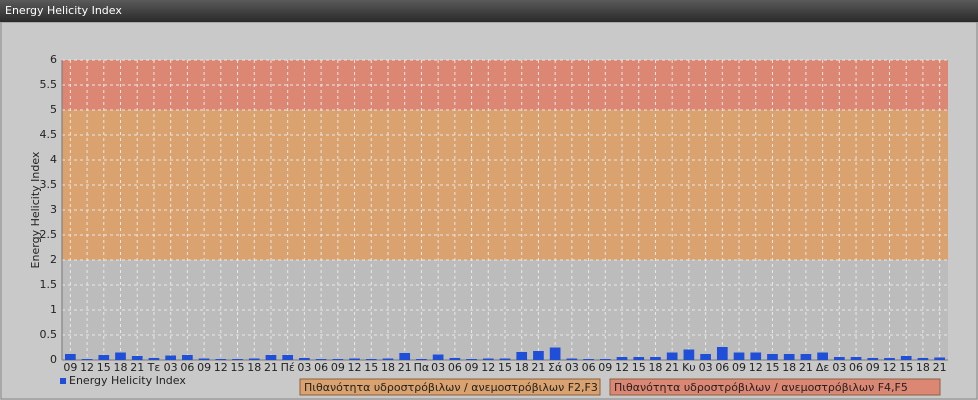  Describe the element at coordinates (49, 284) in the screenshot. I see `y-tick-label: 1.5` at that location.